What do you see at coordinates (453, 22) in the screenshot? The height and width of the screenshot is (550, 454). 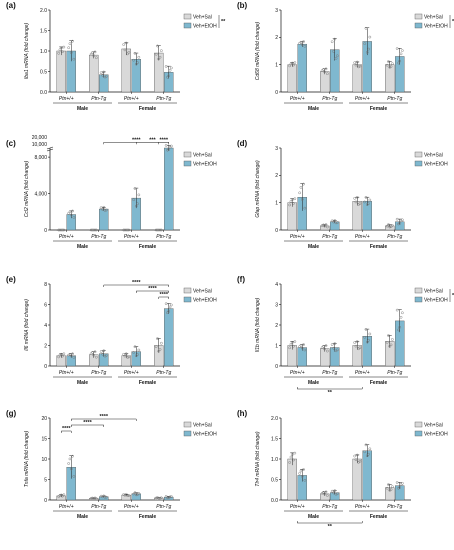 I see `legend-sig: **` at bounding box center [453, 22].